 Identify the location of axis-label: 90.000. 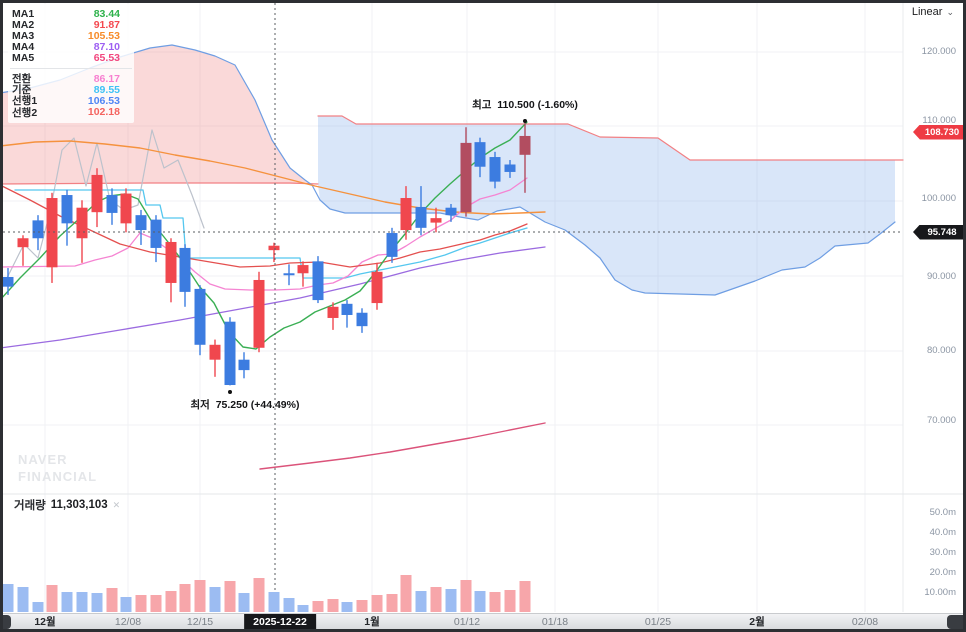
(941, 276).